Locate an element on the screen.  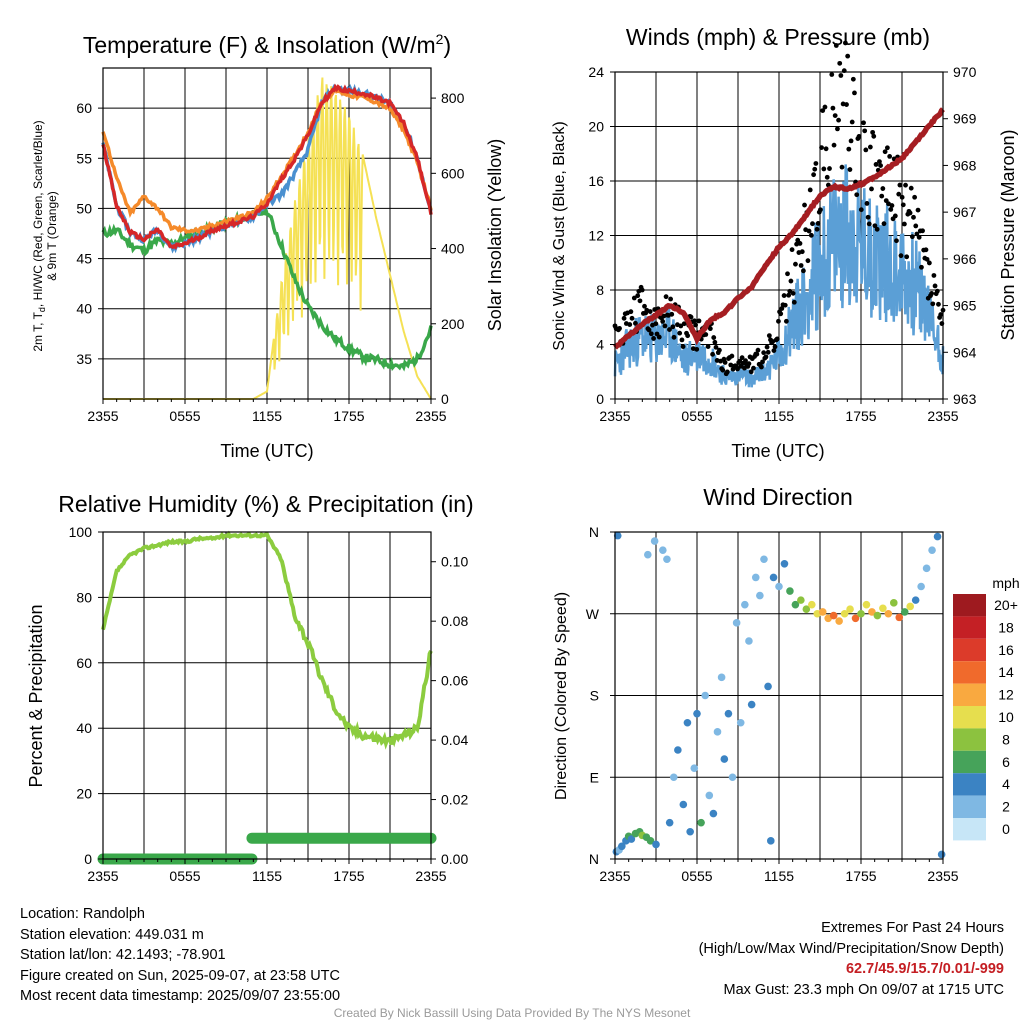
legend-label: 18 is located at coordinates (1006, 627).